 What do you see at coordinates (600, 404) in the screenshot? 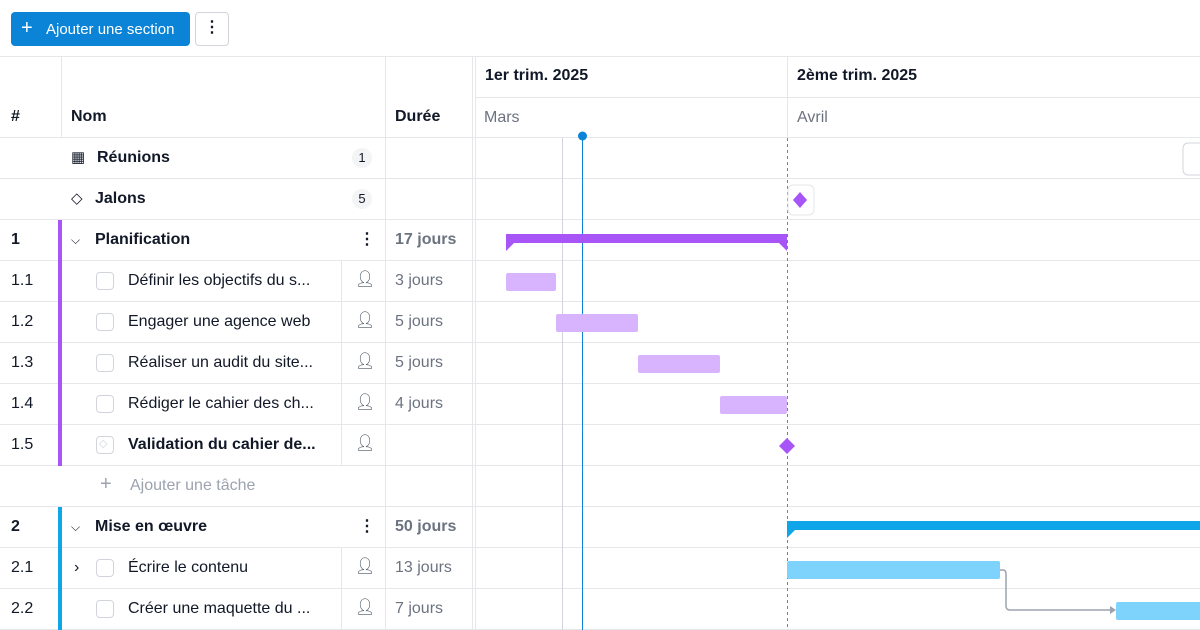
I see `row: 1.4 Rédiger le cahier des ch... 👤︎ 4 jours` at bounding box center [600, 404].